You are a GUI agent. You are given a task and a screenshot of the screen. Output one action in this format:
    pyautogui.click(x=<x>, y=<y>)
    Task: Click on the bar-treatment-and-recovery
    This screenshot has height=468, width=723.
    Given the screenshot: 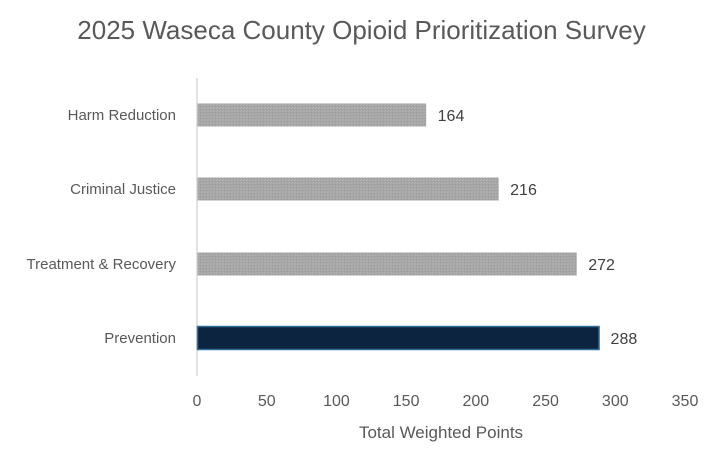 What is the action you would take?
    pyautogui.click(x=387, y=264)
    